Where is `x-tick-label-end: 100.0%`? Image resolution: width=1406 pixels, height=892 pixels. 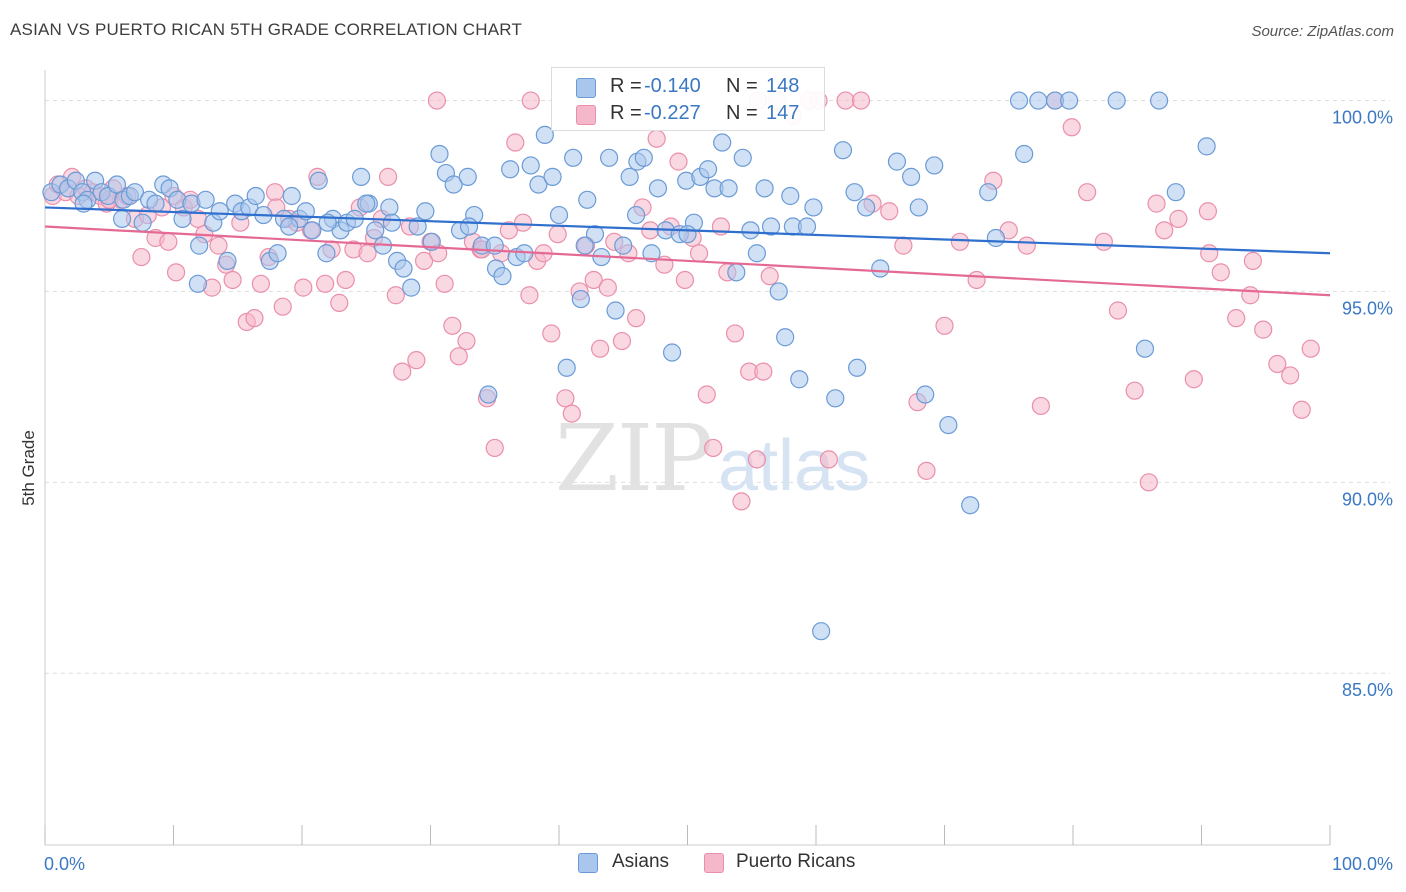 x-tick-label-end: 100.0% is located at coordinates (1362, 864).